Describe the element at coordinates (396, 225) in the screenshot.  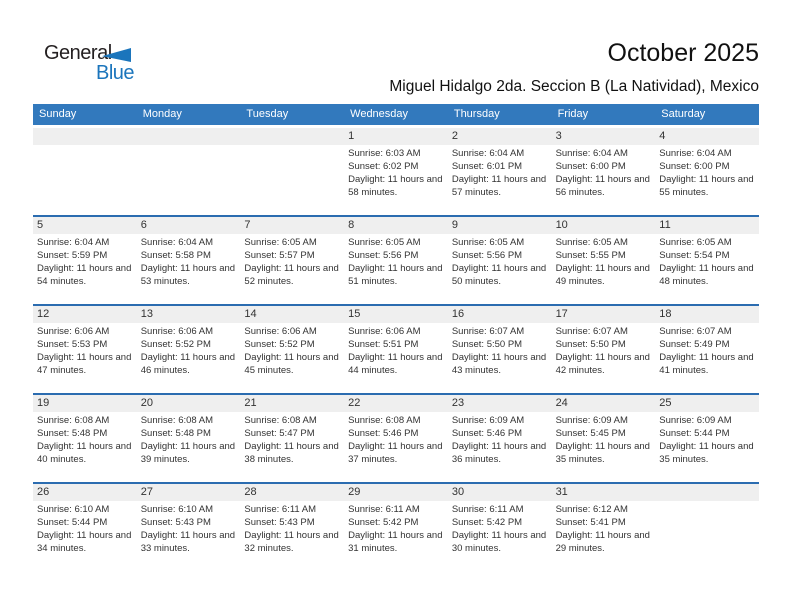
I see `day-number: 8` at that location.